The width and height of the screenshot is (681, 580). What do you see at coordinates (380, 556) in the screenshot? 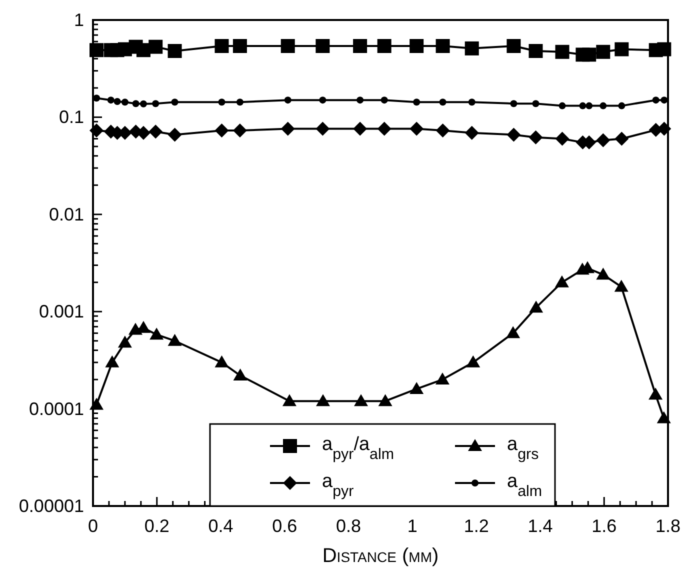
I see `x-axis-title: Distance (mm)` at bounding box center [380, 556].